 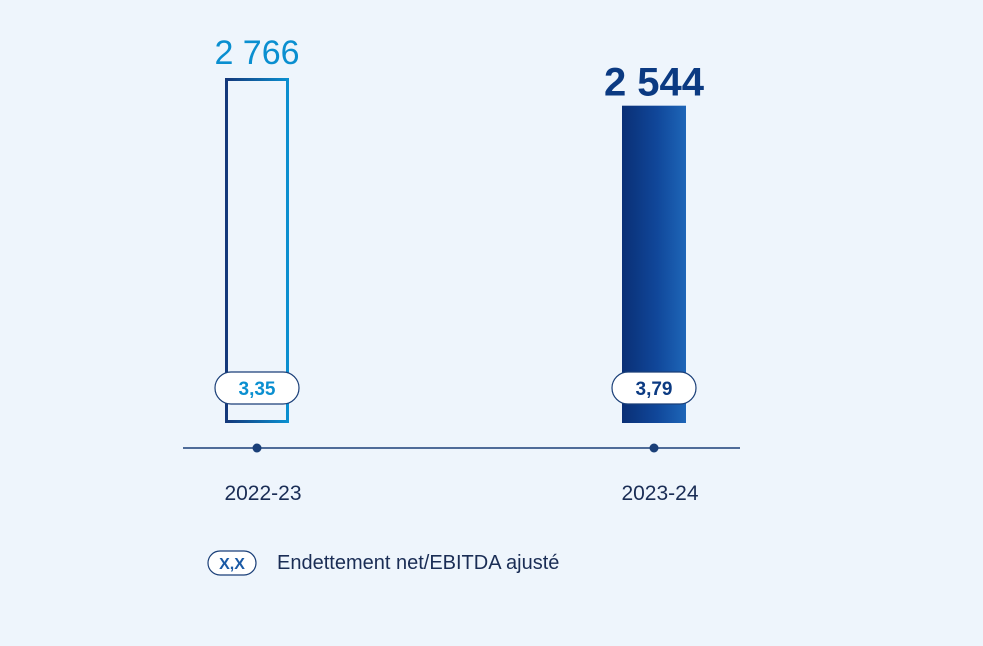 I want to click on value-label-2022-23: 2 766, so click(x=256, y=53).